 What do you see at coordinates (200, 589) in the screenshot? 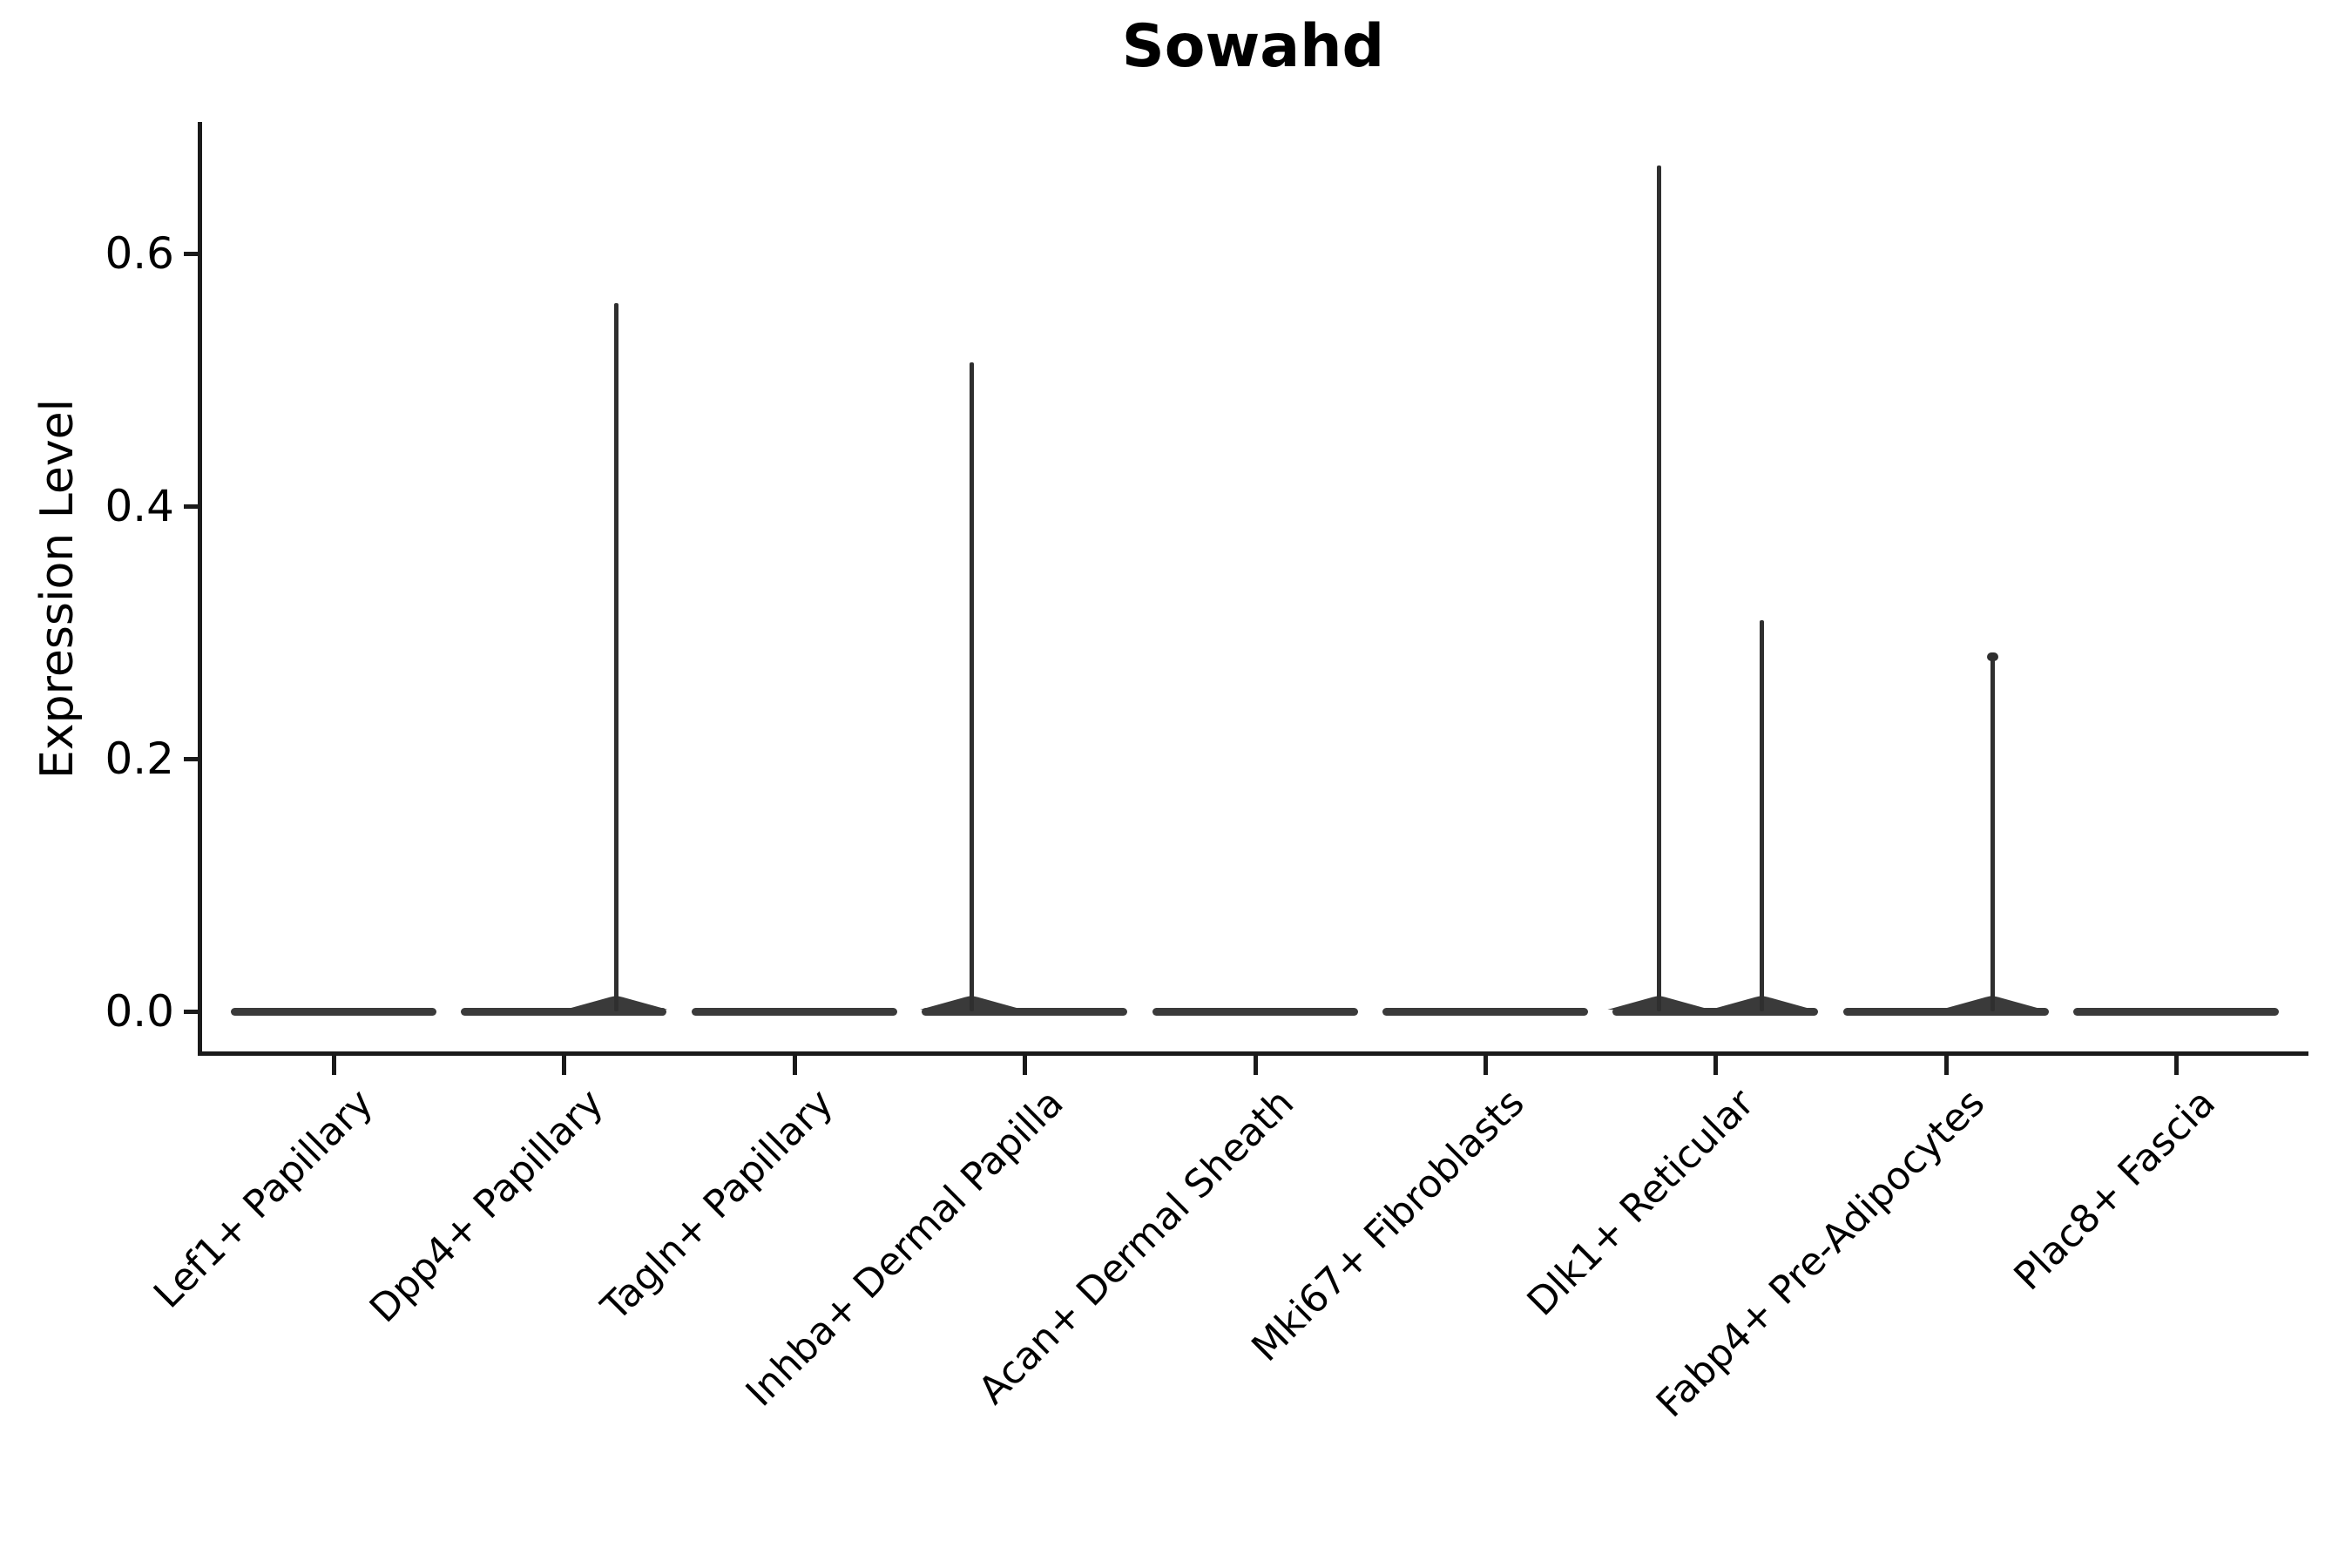
I see `y-axis-spine` at bounding box center [200, 589].